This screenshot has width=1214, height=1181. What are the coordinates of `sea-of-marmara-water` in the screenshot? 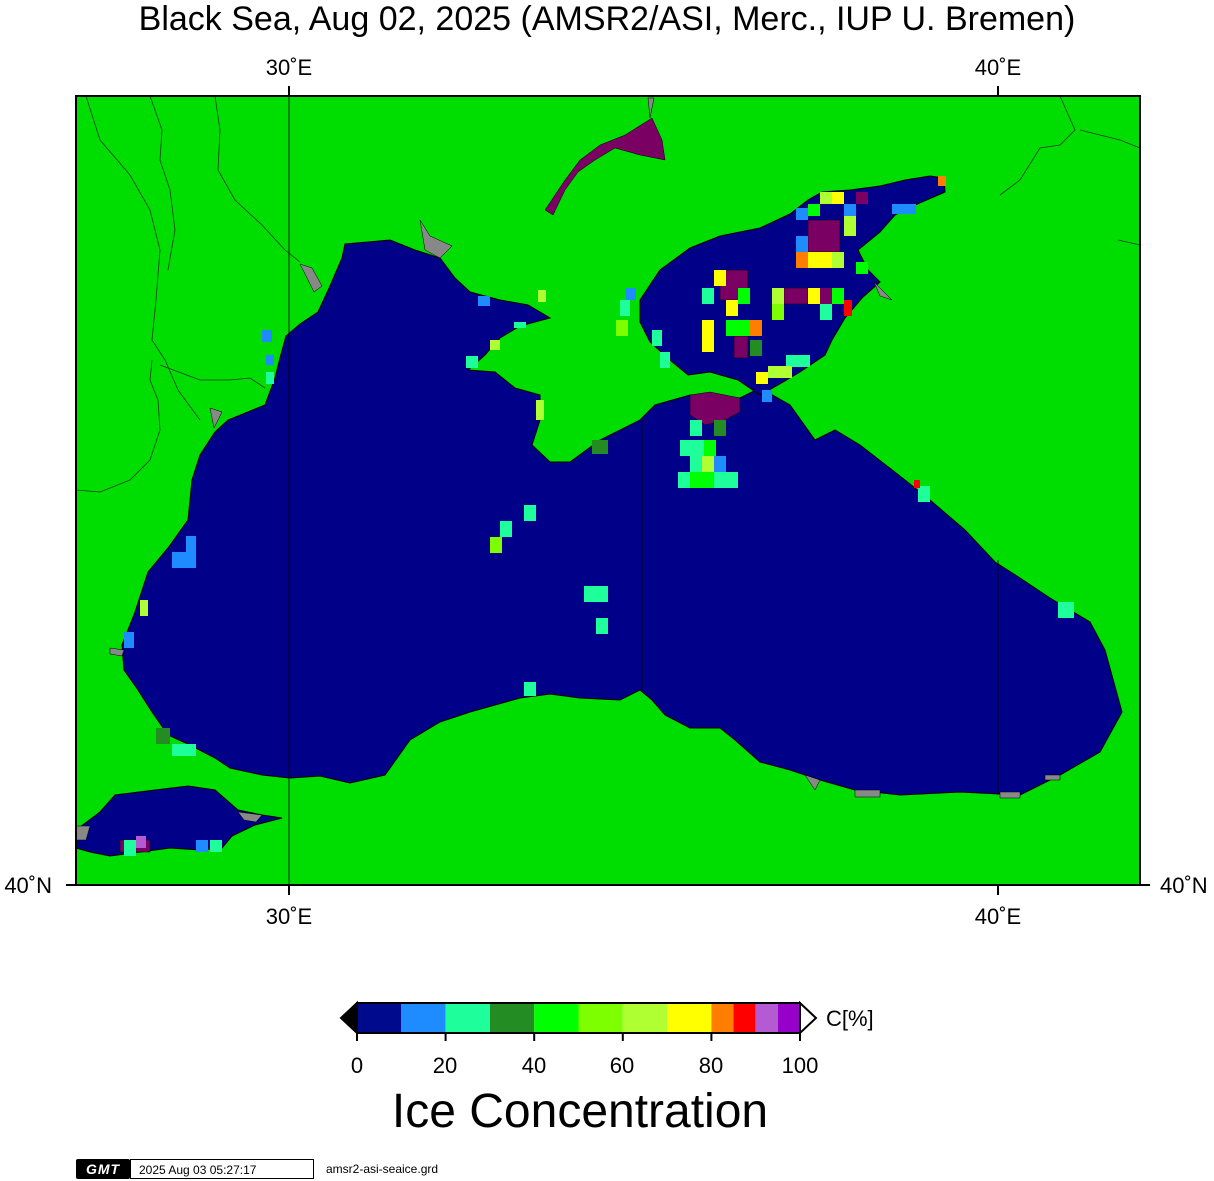 It's located at (179, 821).